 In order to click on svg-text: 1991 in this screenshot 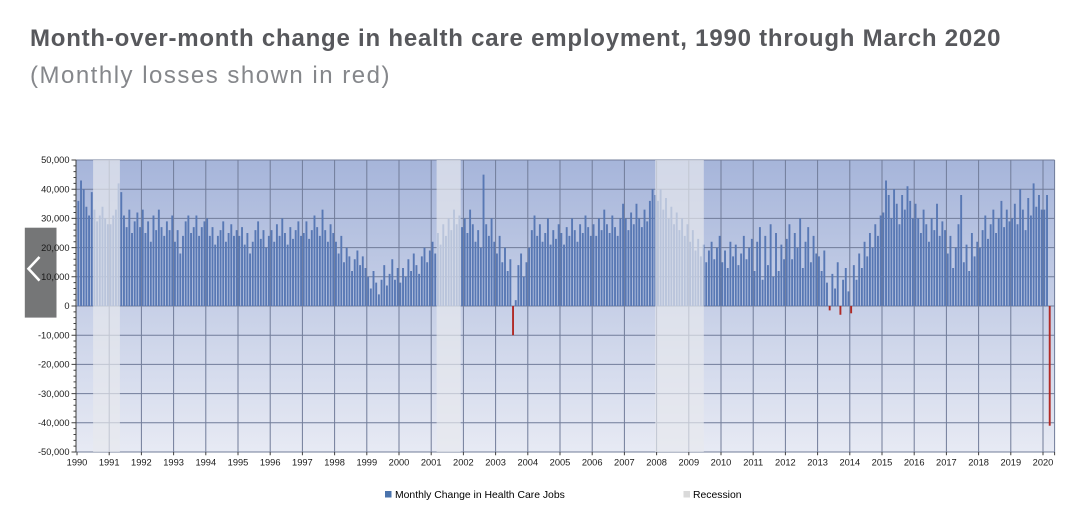, I will do `click(109, 463)`.